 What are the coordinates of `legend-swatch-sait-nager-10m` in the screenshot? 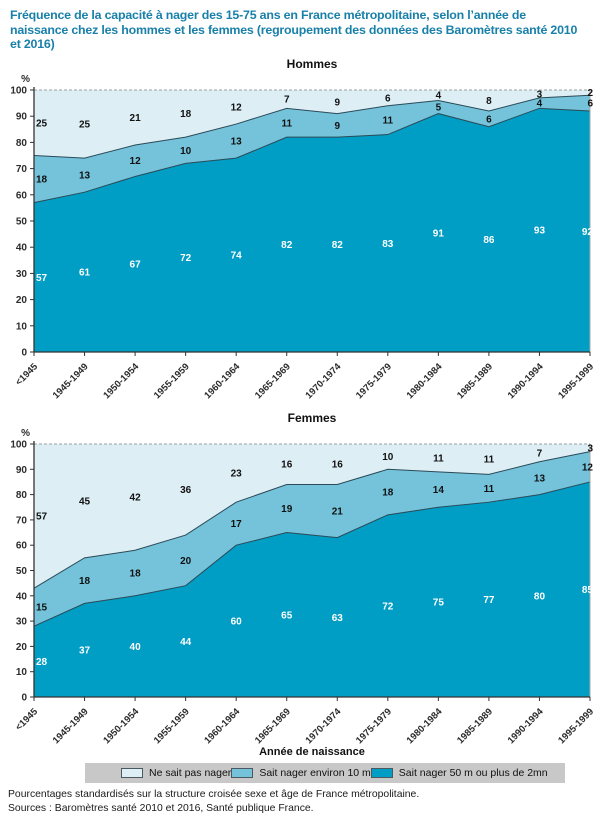 It's located at (242, 772).